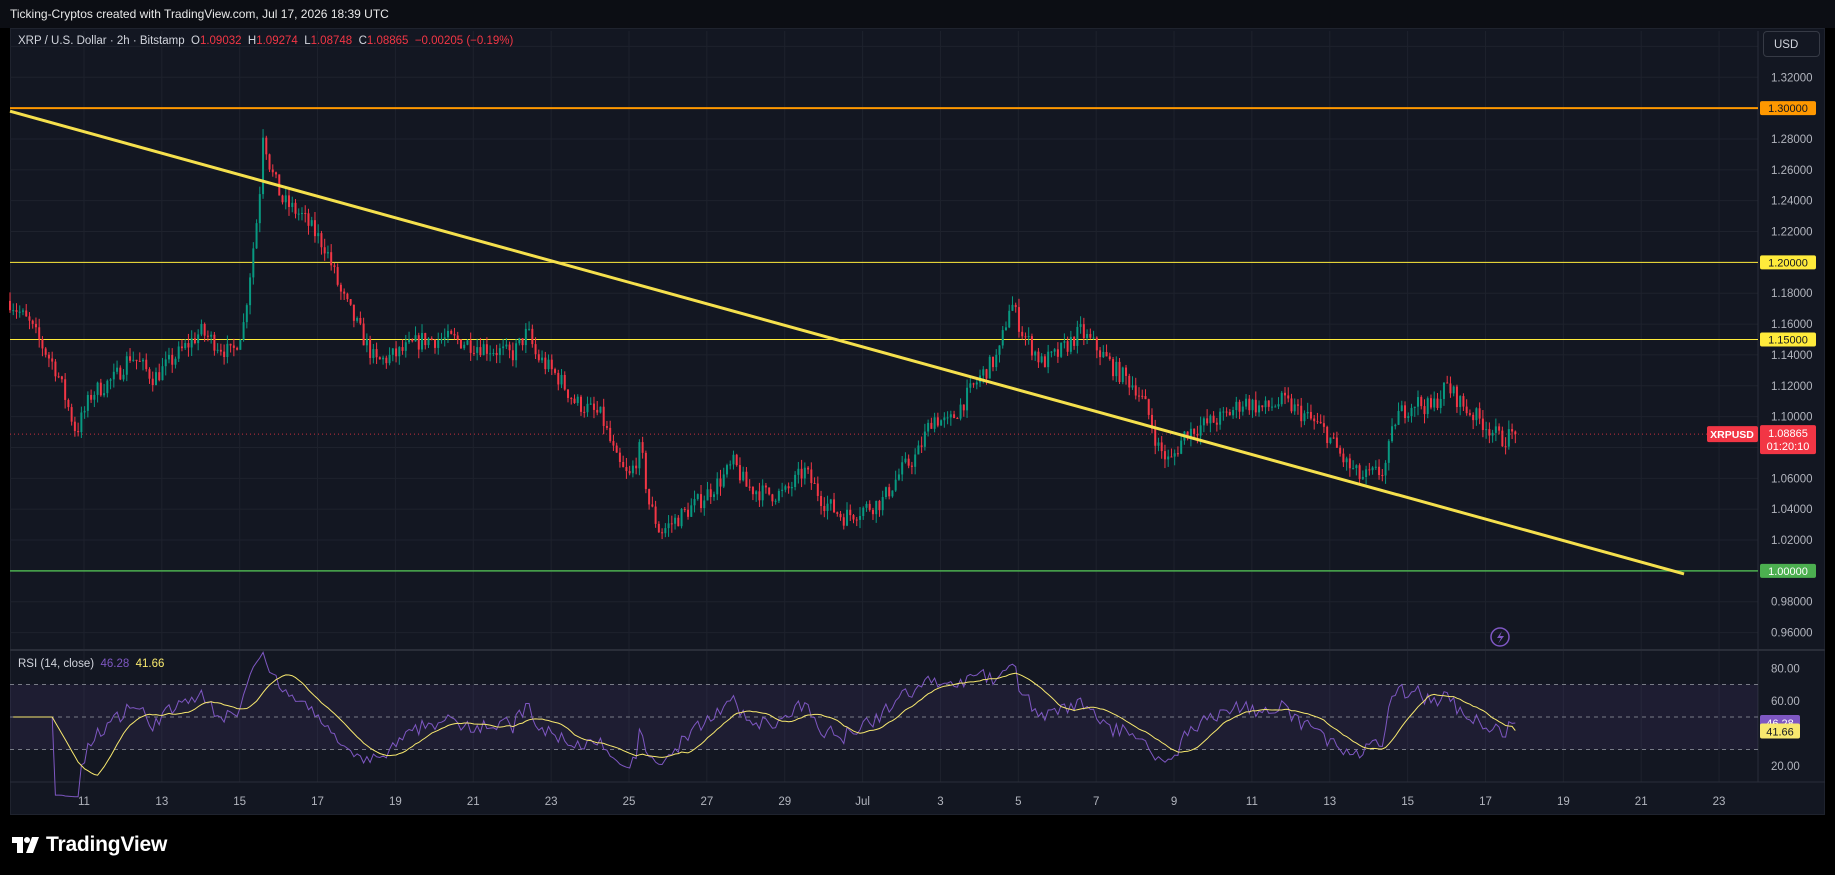  I want to click on level-price-tag, so click(1788, 339).